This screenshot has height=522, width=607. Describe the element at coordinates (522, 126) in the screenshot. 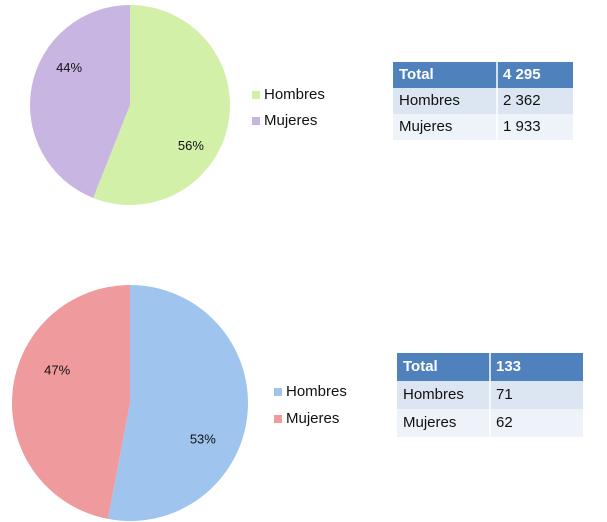

I see `table-cell: 1 933` at that location.